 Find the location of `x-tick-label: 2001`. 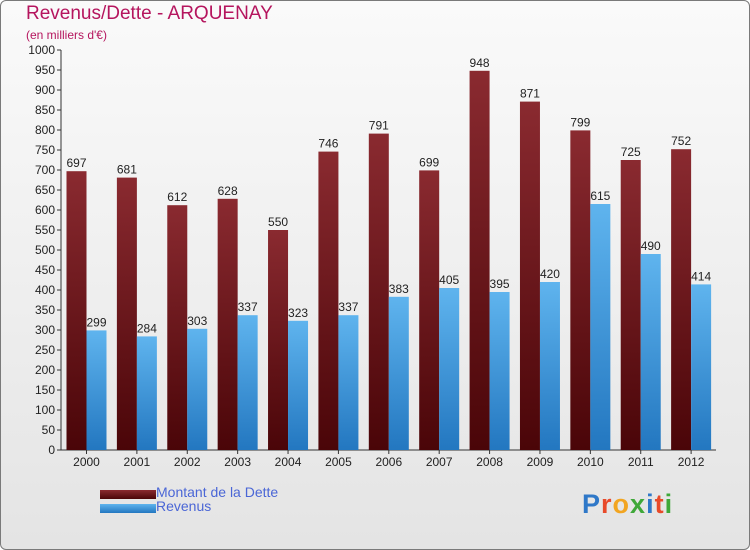

x-tick-label: 2001 is located at coordinates (137, 462).